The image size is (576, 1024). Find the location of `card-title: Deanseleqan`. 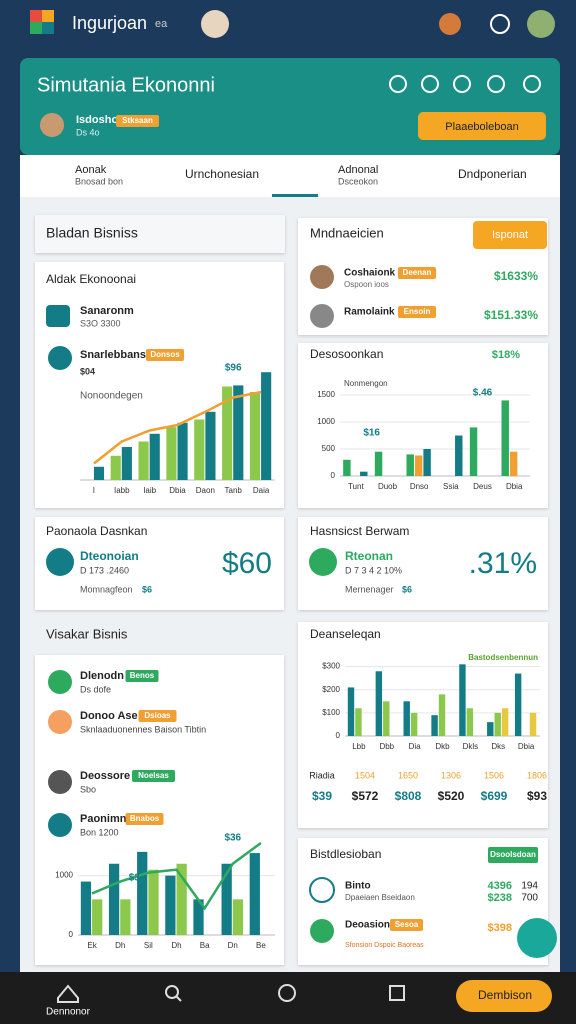

card-title: Deanseleqan is located at coordinates (345, 634).